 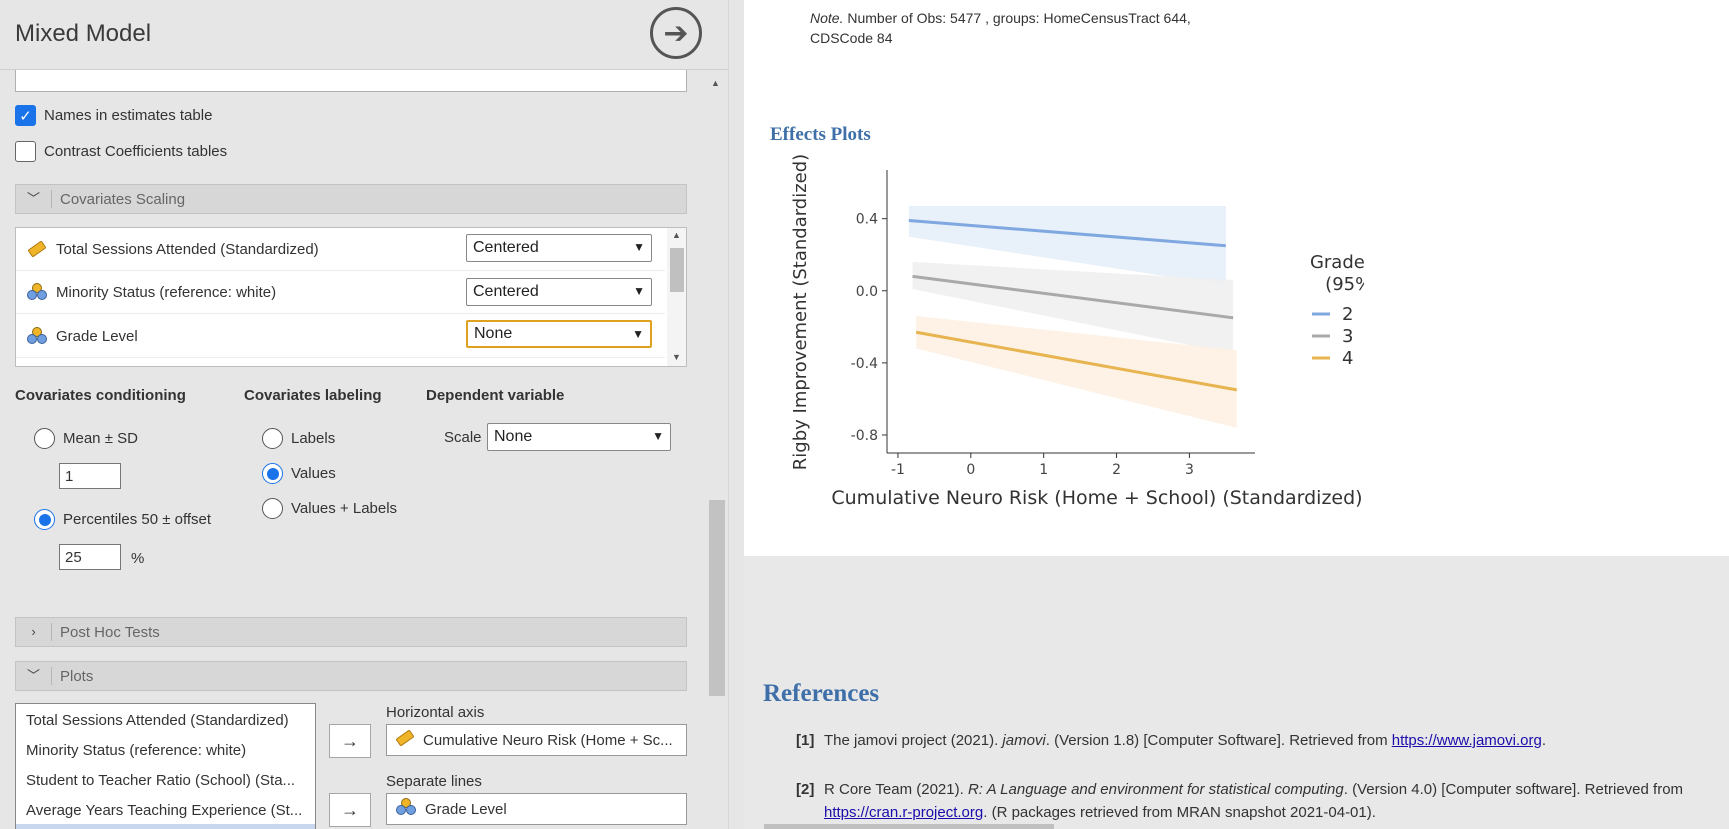 I want to click on percentiles-radio, so click(x=44, y=519).